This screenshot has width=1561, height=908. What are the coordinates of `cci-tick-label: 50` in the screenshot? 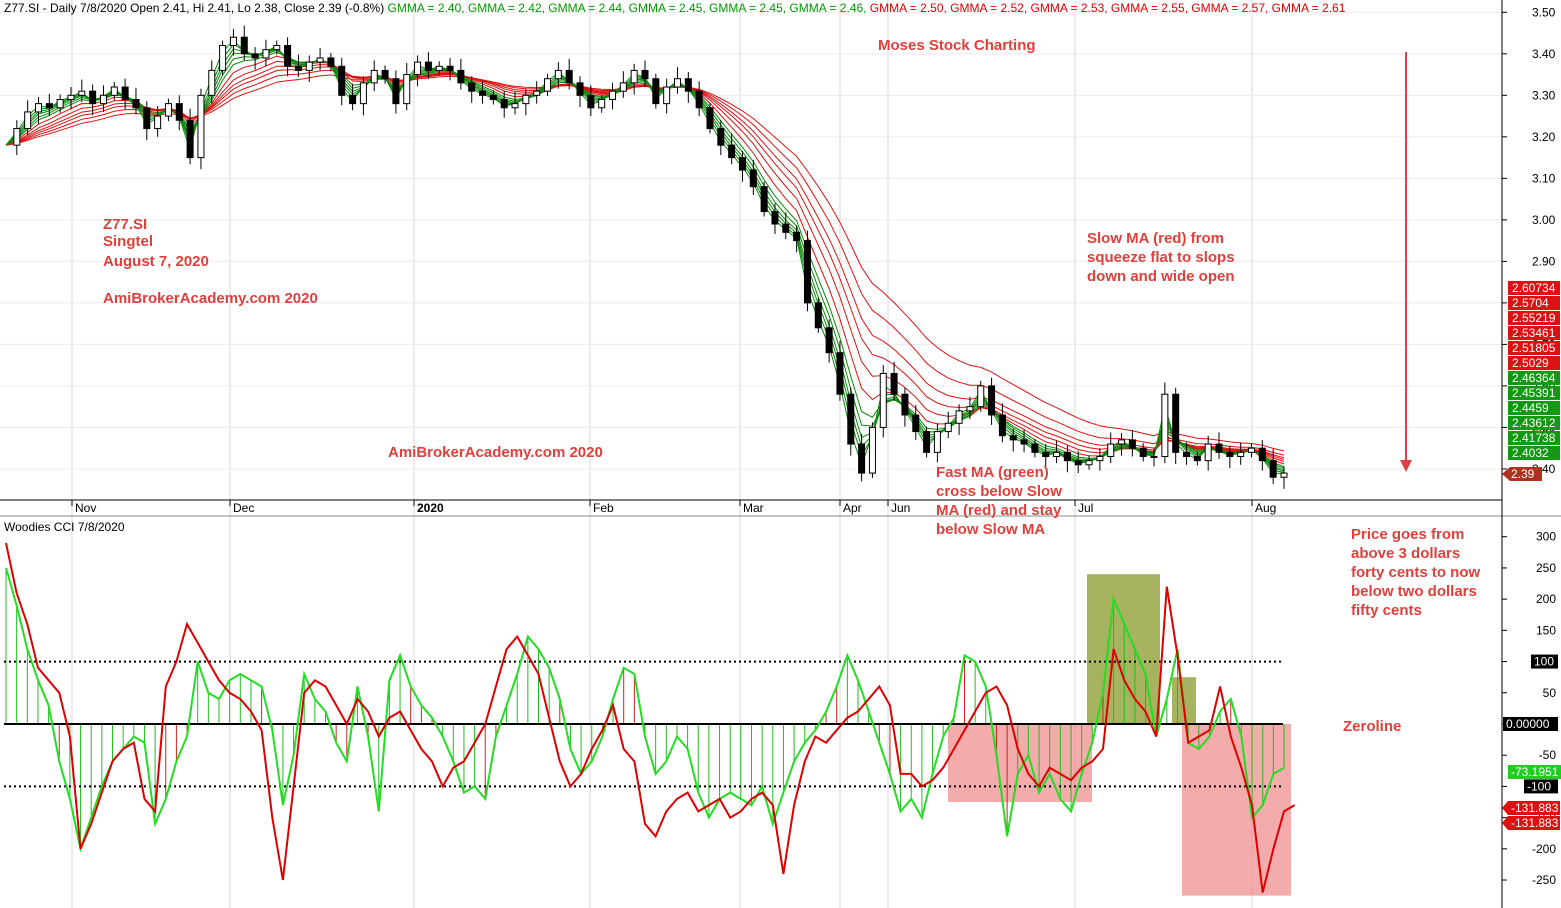 It's located at (1550, 693).